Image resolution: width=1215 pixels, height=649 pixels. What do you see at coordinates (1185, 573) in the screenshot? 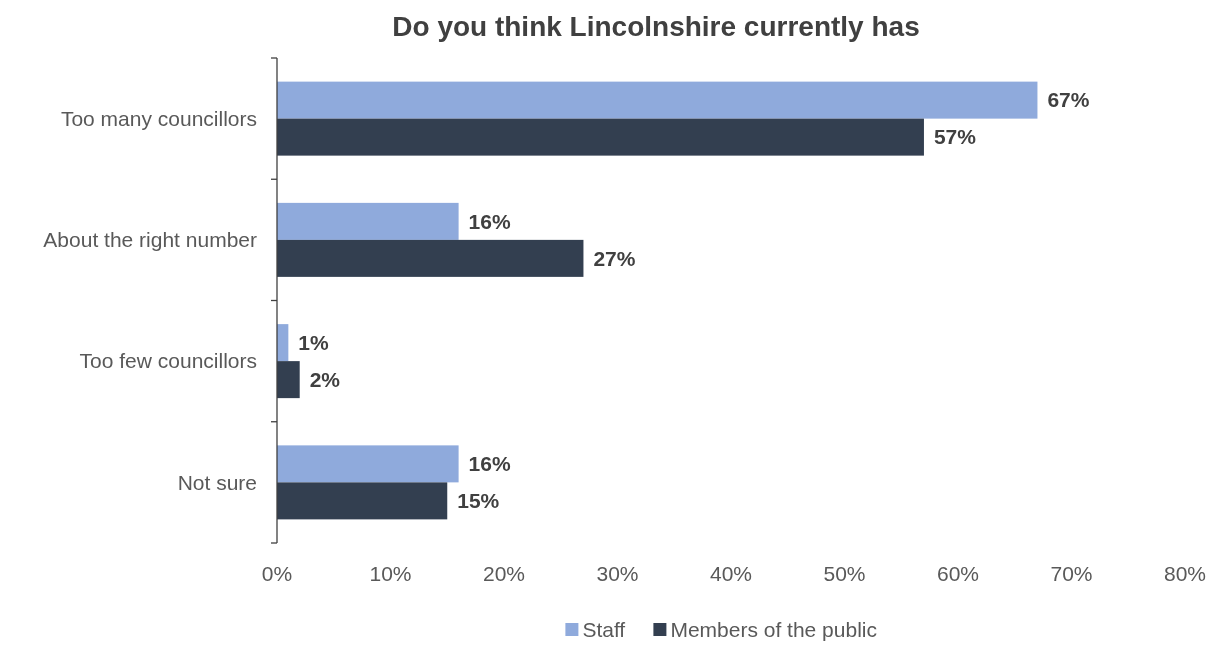
I see `x-tick-label: 80%` at bounding box center [1185, 573].